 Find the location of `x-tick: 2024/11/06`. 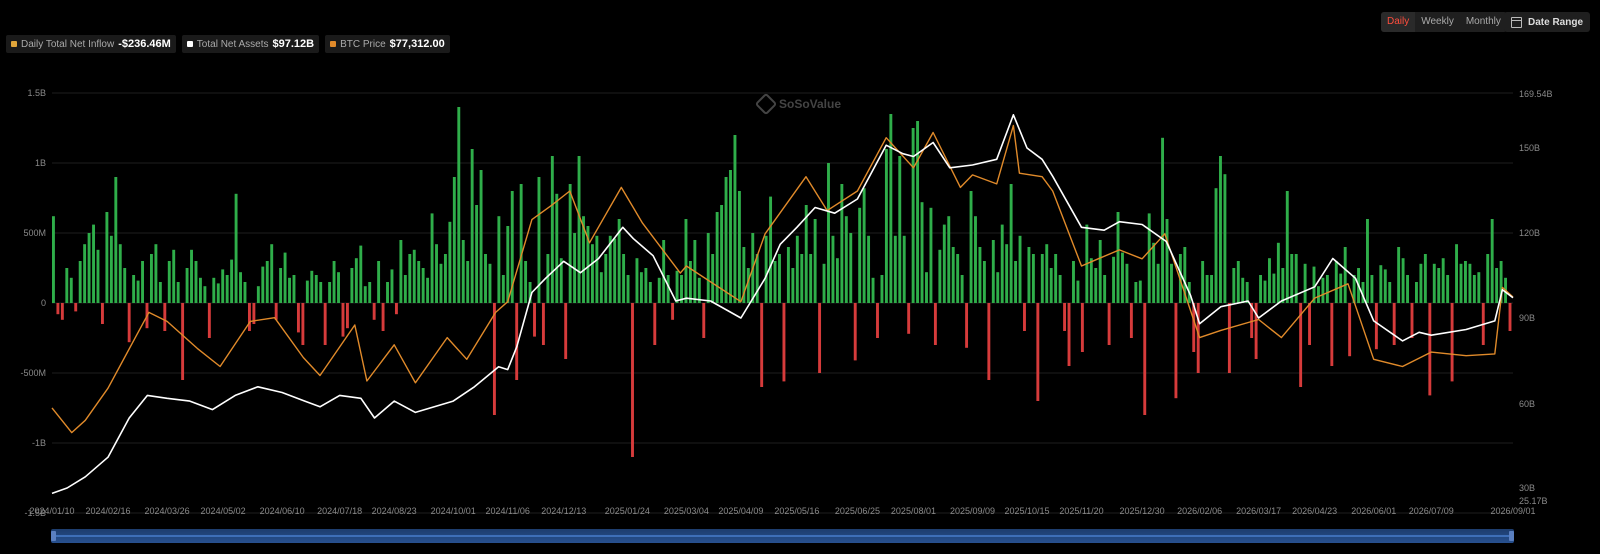

x-tick: 2024/11/06 is located at coordinates (508, 511).